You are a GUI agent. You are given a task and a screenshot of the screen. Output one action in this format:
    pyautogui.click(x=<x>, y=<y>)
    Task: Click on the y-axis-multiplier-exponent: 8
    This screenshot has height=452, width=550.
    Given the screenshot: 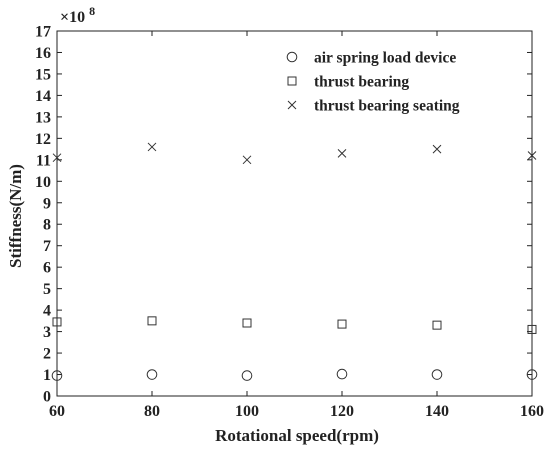 What is the action you would take?
    pyautogui.click(x=92, y=11)
    